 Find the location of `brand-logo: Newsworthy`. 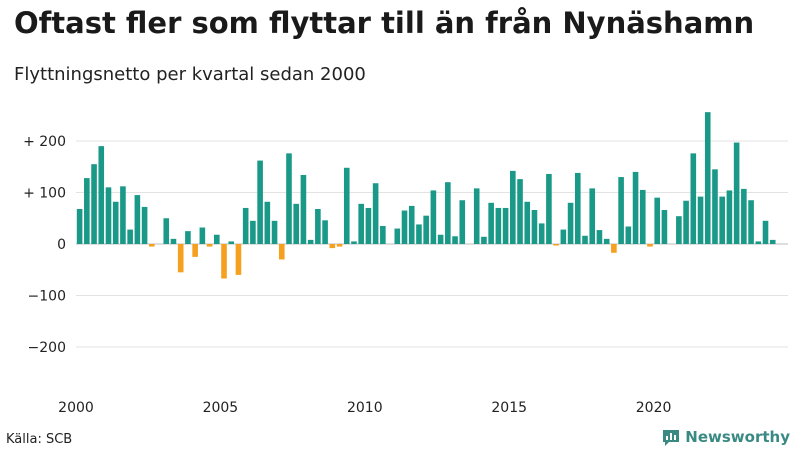

brand-logo: Newsworthy is located at coordinates (725, 437).